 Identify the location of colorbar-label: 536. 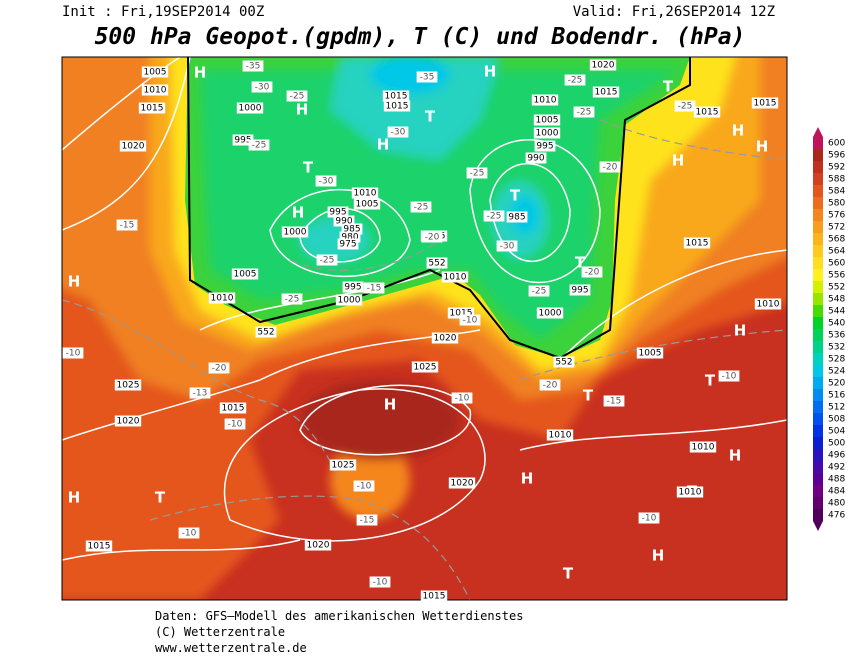
(836, 336).